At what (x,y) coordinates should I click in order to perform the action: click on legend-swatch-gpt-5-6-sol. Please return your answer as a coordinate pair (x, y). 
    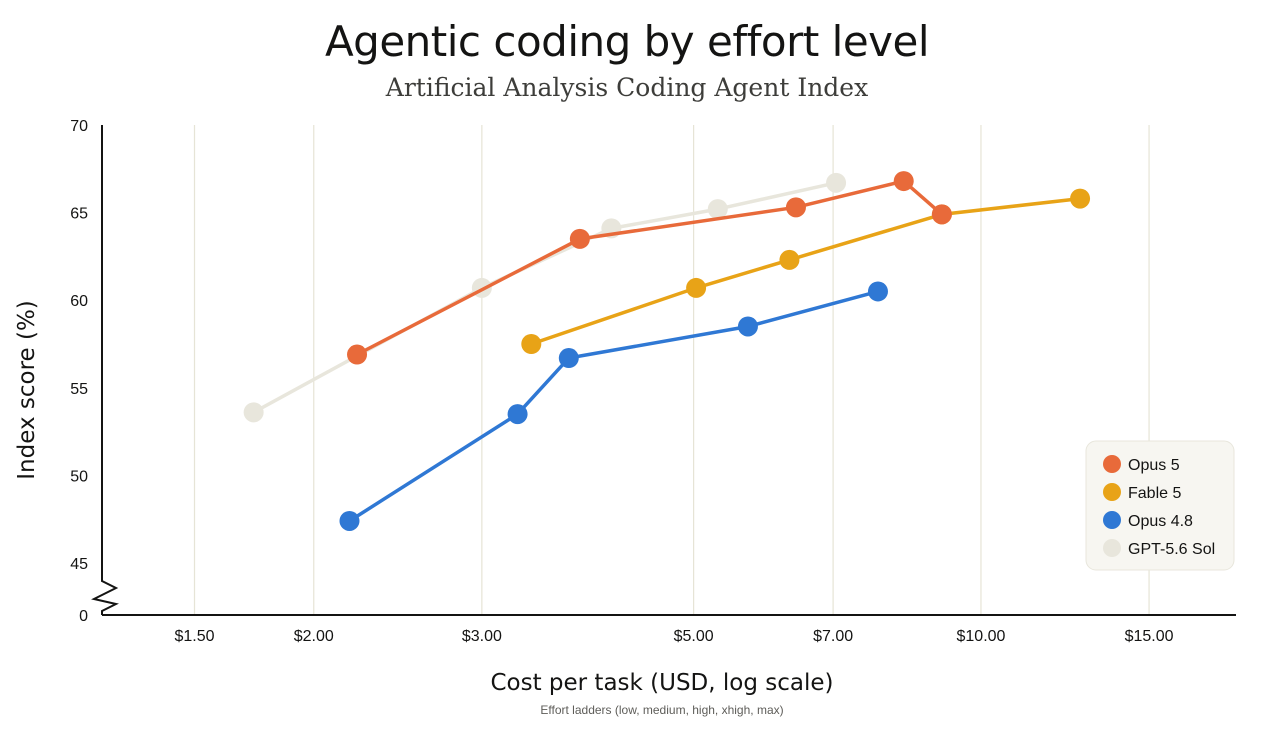
    Looking at the image, I should click on (1112, 548).